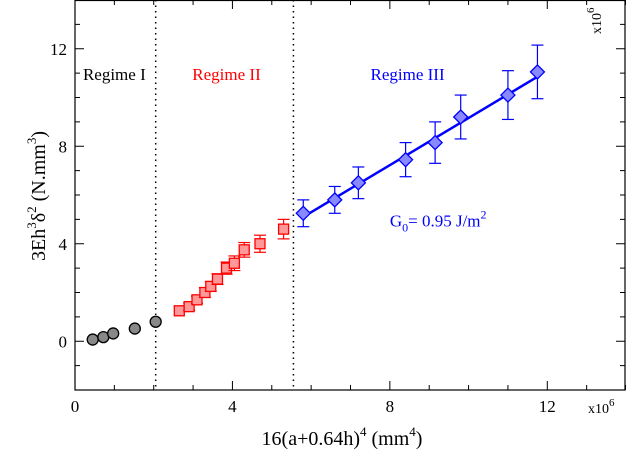  Describe the element at coordinates (58, 49) in the screenshot. I see `y-tick-label: 12` at that location.